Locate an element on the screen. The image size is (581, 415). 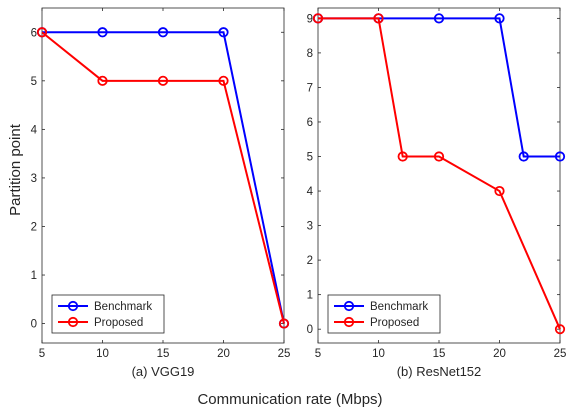
resnet152-legend-benchmark-label: Benchmark is located at coordinates (399, 307).